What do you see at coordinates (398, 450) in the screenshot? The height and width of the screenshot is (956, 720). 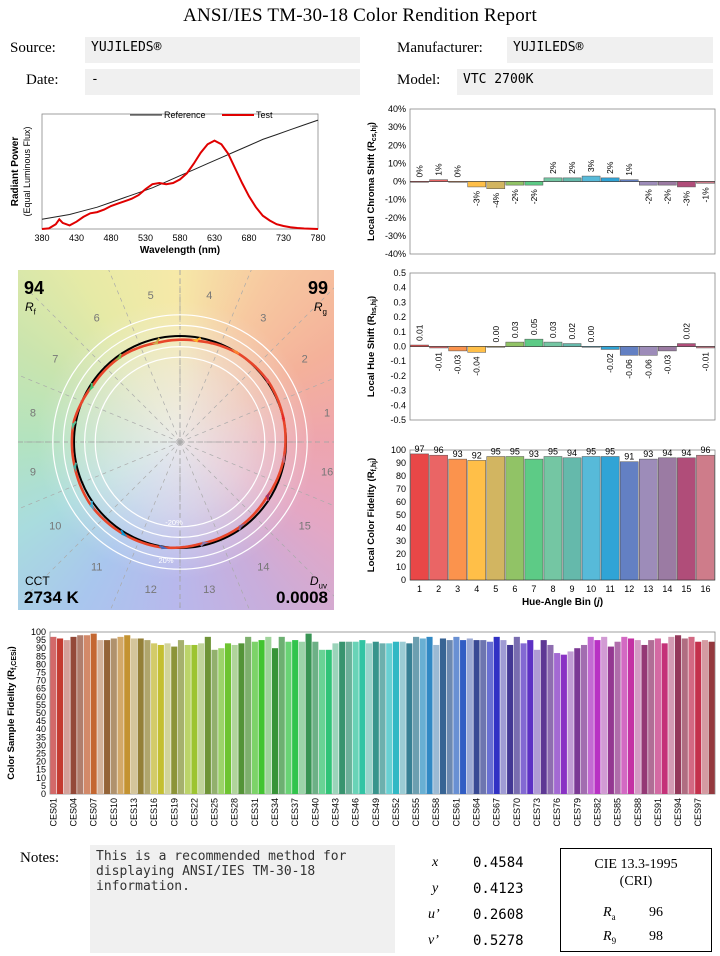 I see `local_fidelity-y-tick-label: 100` at bounding box center [398, 450].